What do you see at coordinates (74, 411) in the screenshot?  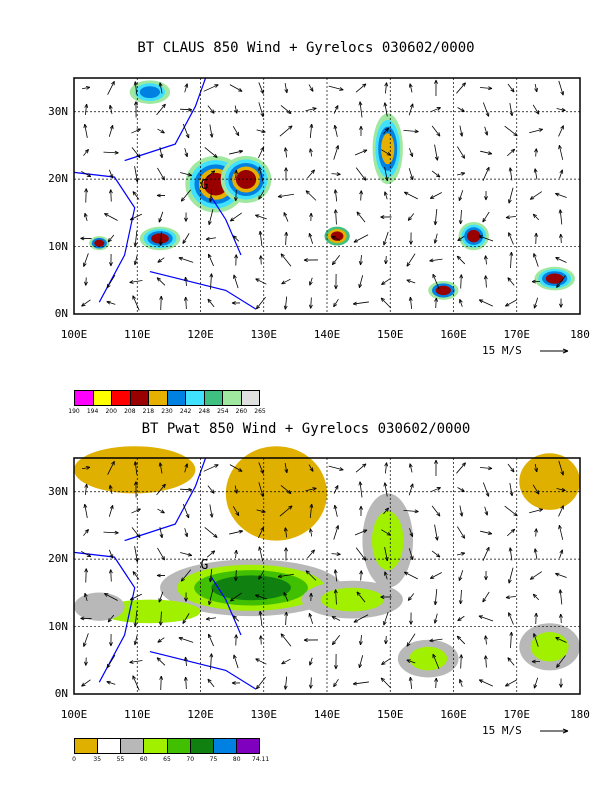 I see `colorbar-label: 190` at bounding box center [74, 411].